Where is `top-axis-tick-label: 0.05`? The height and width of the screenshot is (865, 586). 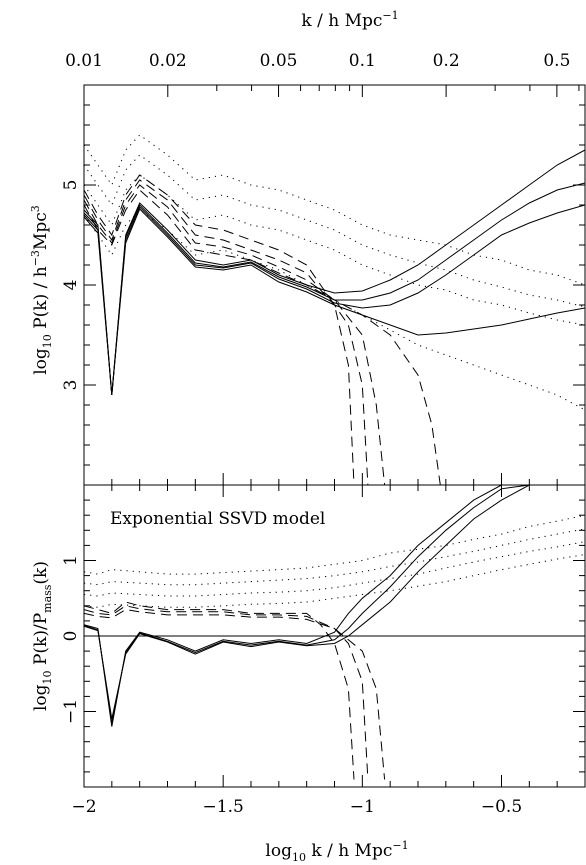
top-axis-tick-label: 0.05 is located at coordinates (279, 61).